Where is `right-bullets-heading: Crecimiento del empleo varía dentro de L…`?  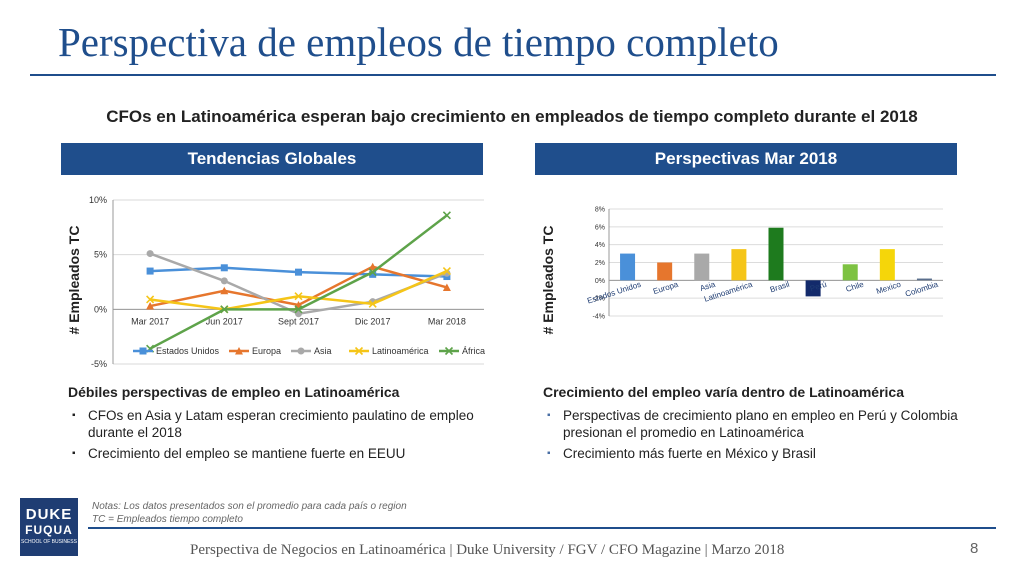 right-bullets-heading: Crecimiento del empleo varía dentro de L… is located at coordinates (723, 392).